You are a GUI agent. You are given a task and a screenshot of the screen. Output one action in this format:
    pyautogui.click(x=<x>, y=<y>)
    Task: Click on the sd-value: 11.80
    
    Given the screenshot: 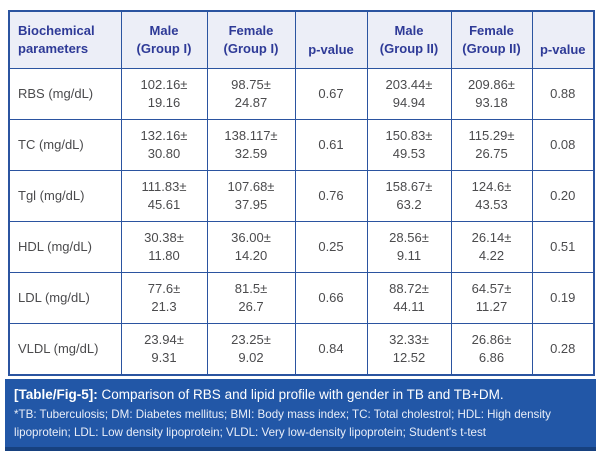 What is the action you would take?
    pyautogui.click(x=164, y=255)
    